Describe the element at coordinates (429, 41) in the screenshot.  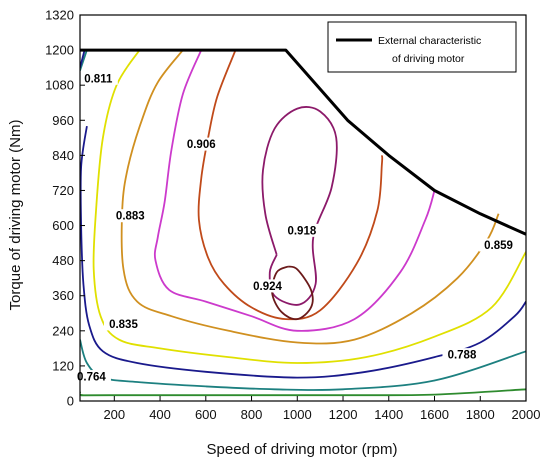
I see `legend-text-line1: External characteristic` at that location.